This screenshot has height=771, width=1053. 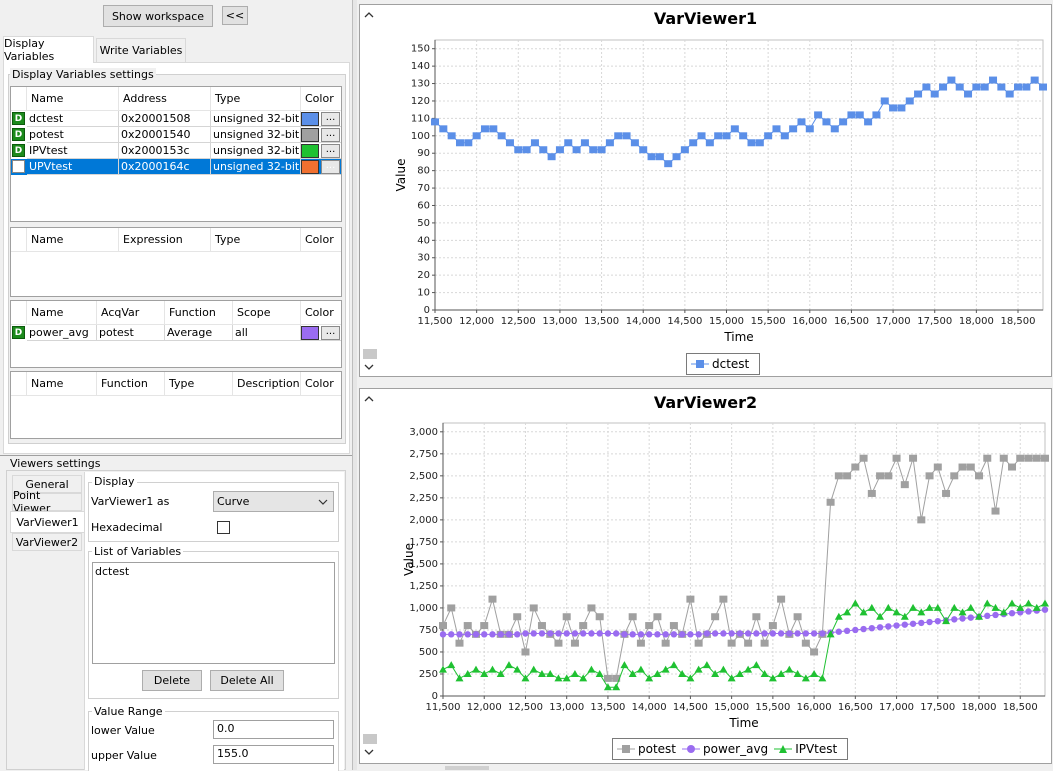 I want to click on y-tick-label: 110, so click(x=420, y=118).